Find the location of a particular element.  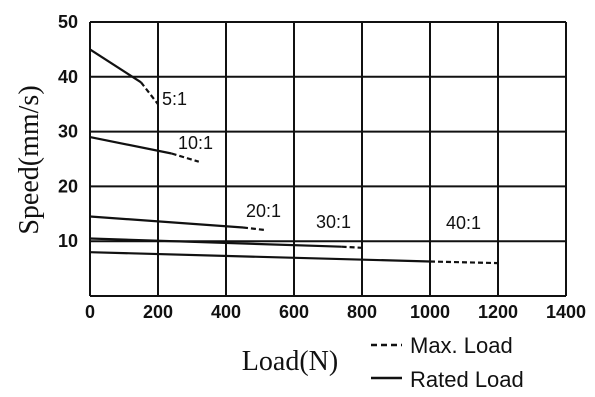

x-tick-label: 400 is located at coordinates (226, 312).